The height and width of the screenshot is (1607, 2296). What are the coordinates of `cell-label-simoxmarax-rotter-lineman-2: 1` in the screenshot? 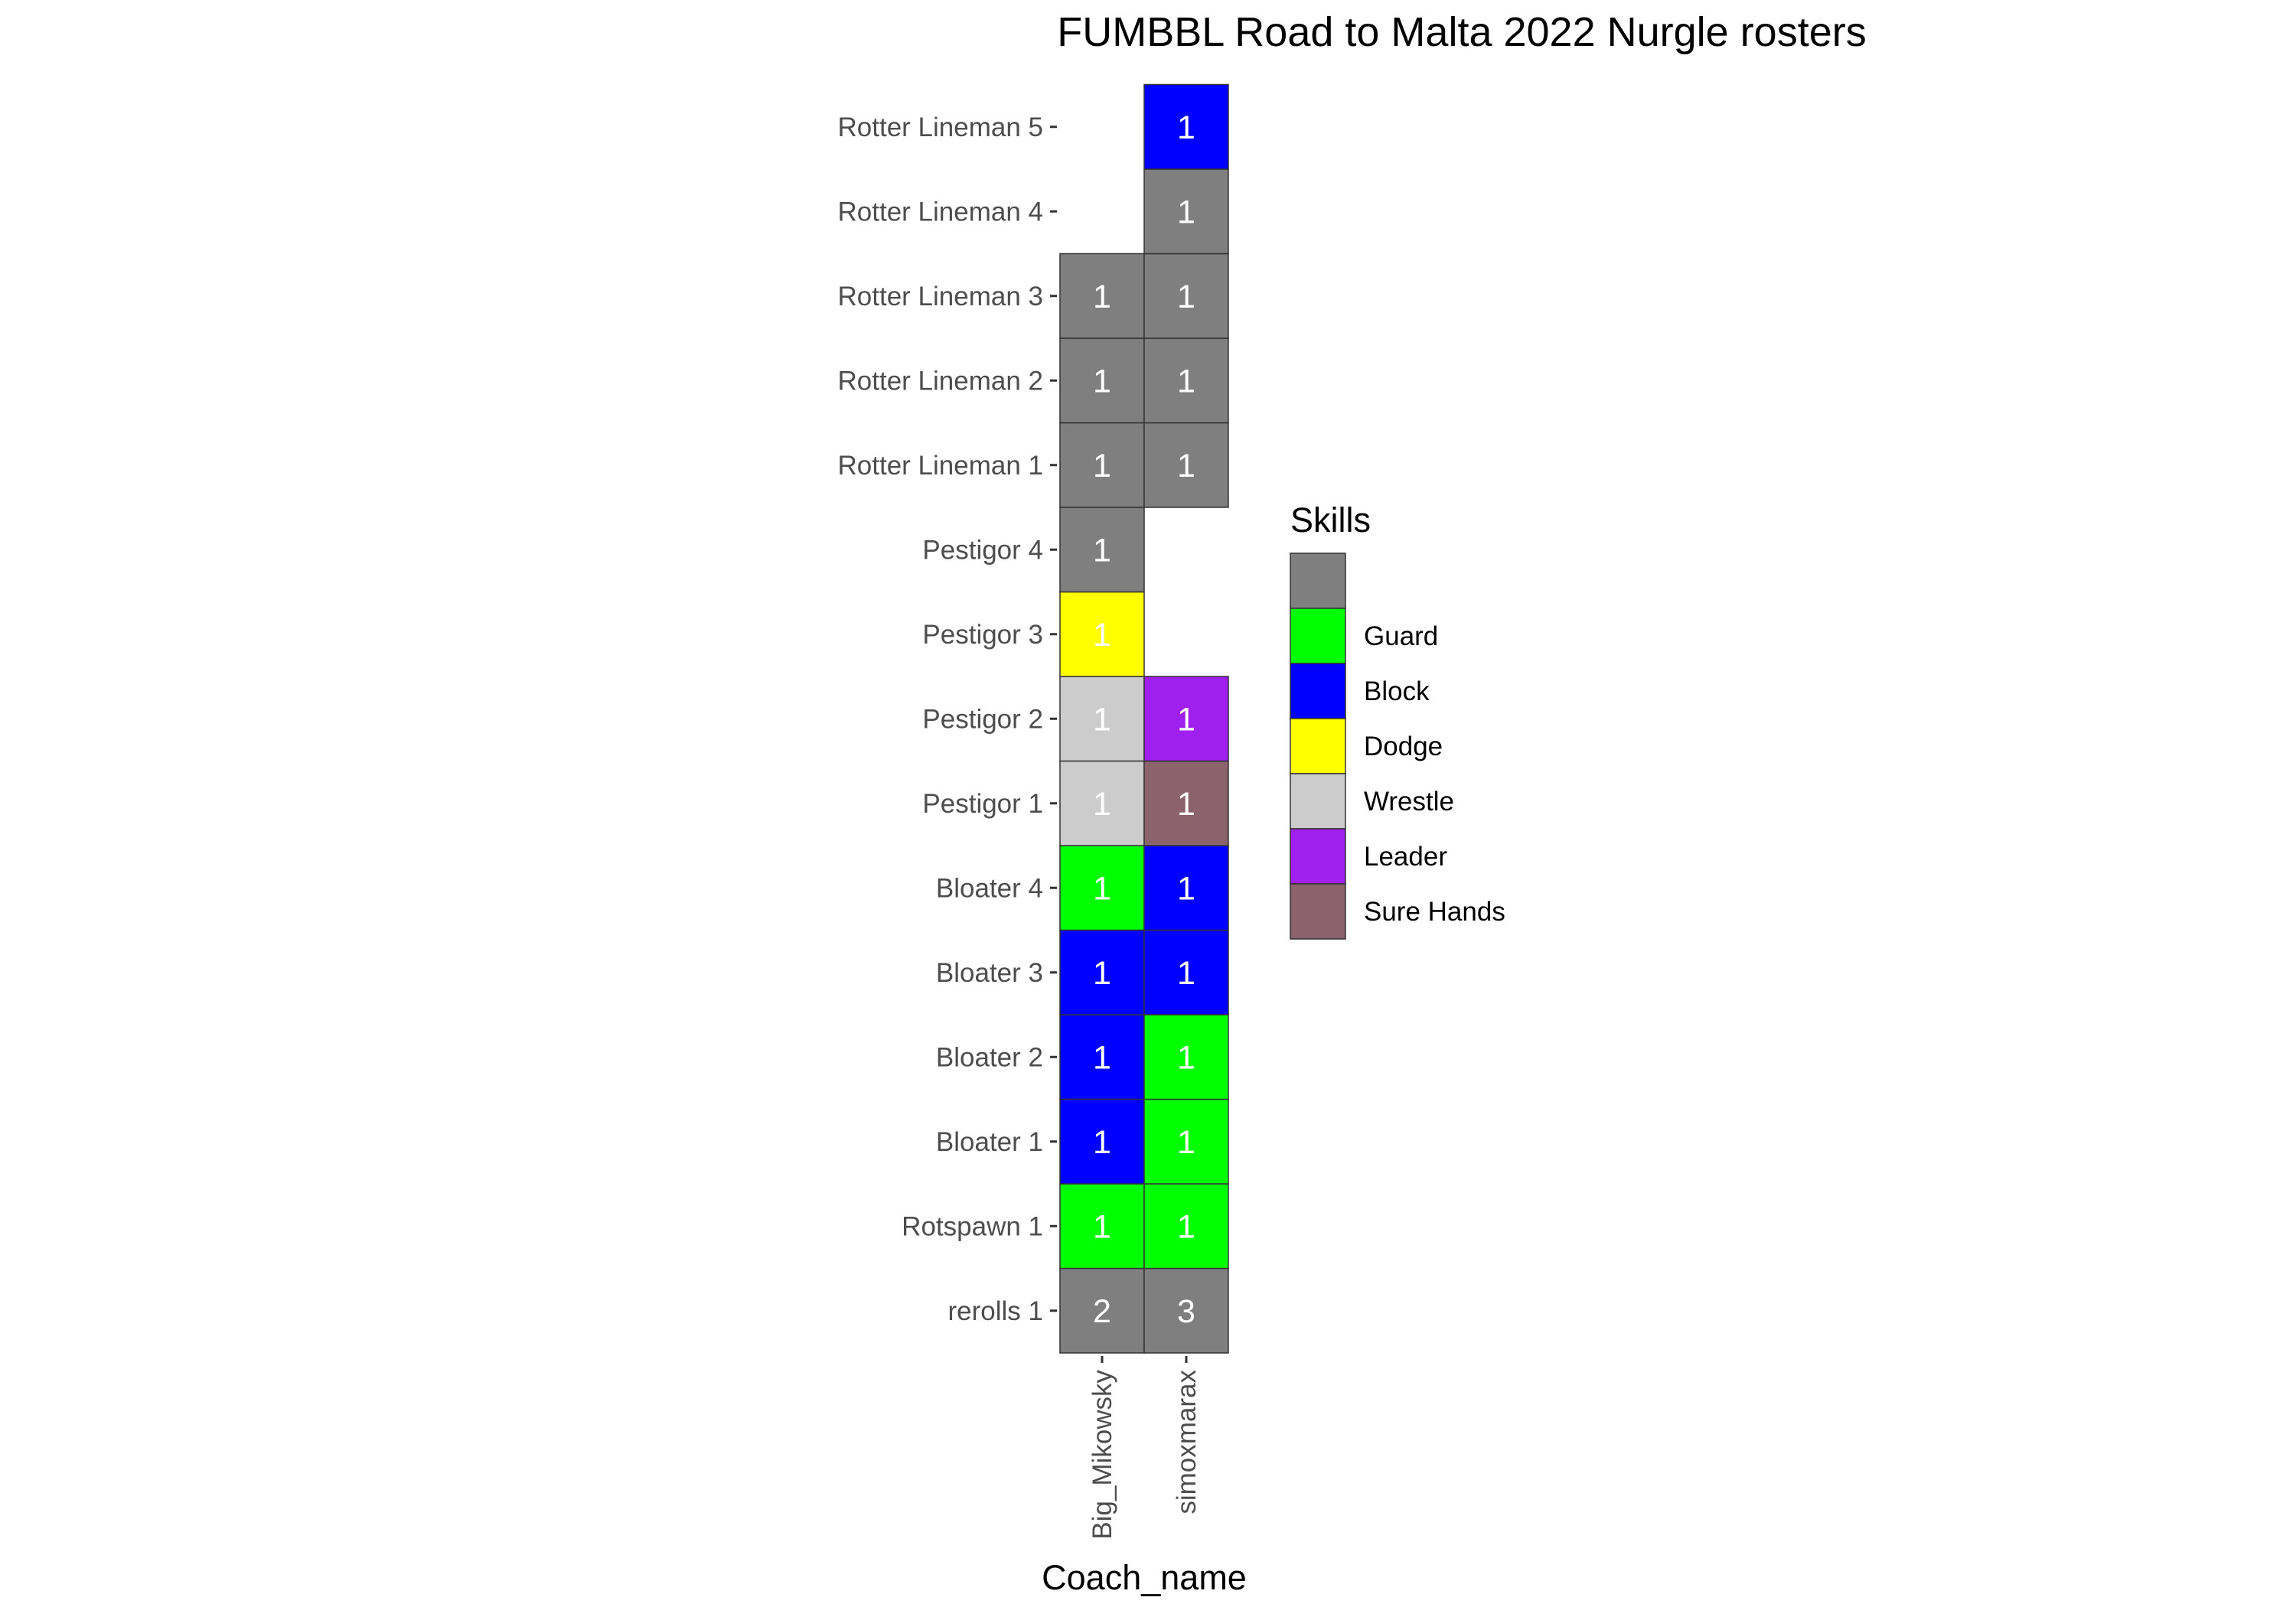 It's located at (1186, 381).